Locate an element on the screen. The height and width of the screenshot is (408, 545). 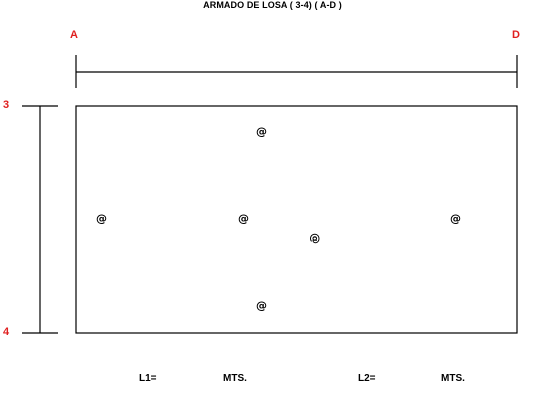
length-l1-label: L1= is located at coordinates (148, 378).